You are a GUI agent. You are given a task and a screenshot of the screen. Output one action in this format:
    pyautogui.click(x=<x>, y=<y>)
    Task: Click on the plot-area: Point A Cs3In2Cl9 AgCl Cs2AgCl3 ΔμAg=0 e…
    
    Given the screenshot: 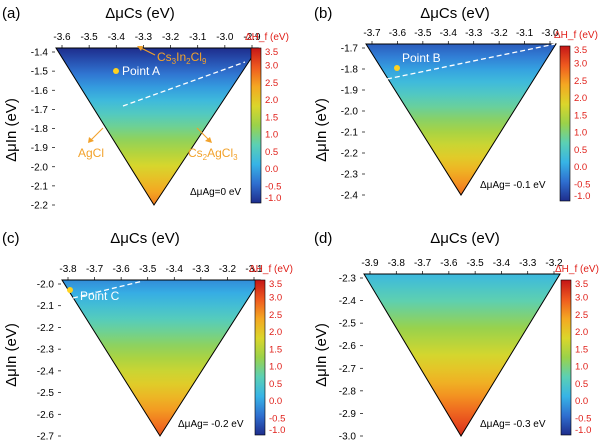 What is the action you would take?
    pyautogui.click(x=157, y=126)
    